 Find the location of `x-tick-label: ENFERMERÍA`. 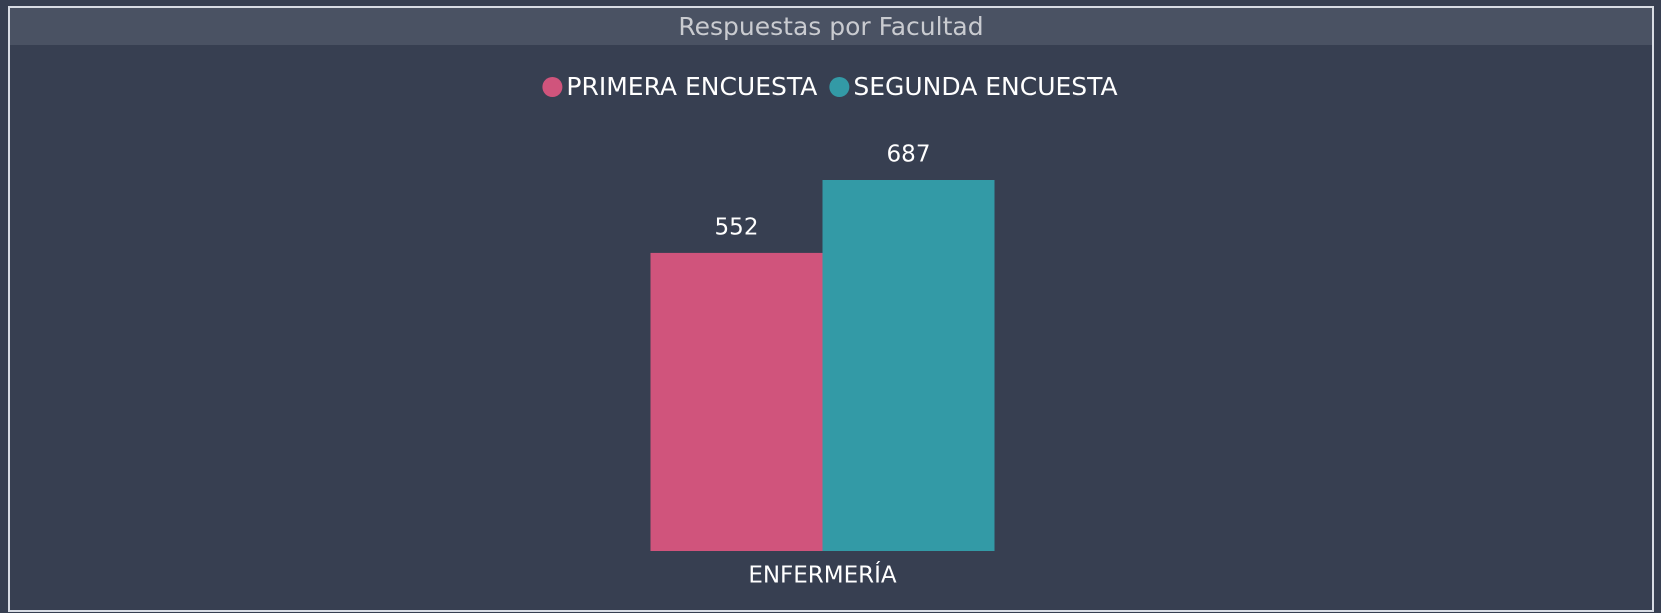

x-tick-label: ENFERMERÍA is located at coordinates (822, 575).